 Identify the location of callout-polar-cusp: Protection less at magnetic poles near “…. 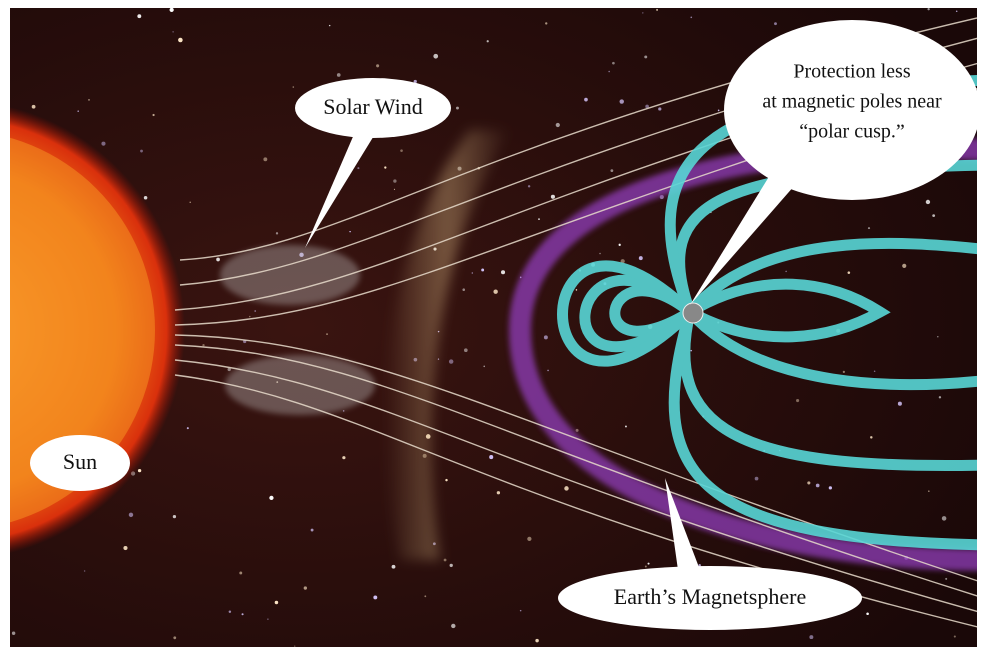
(835, 162).